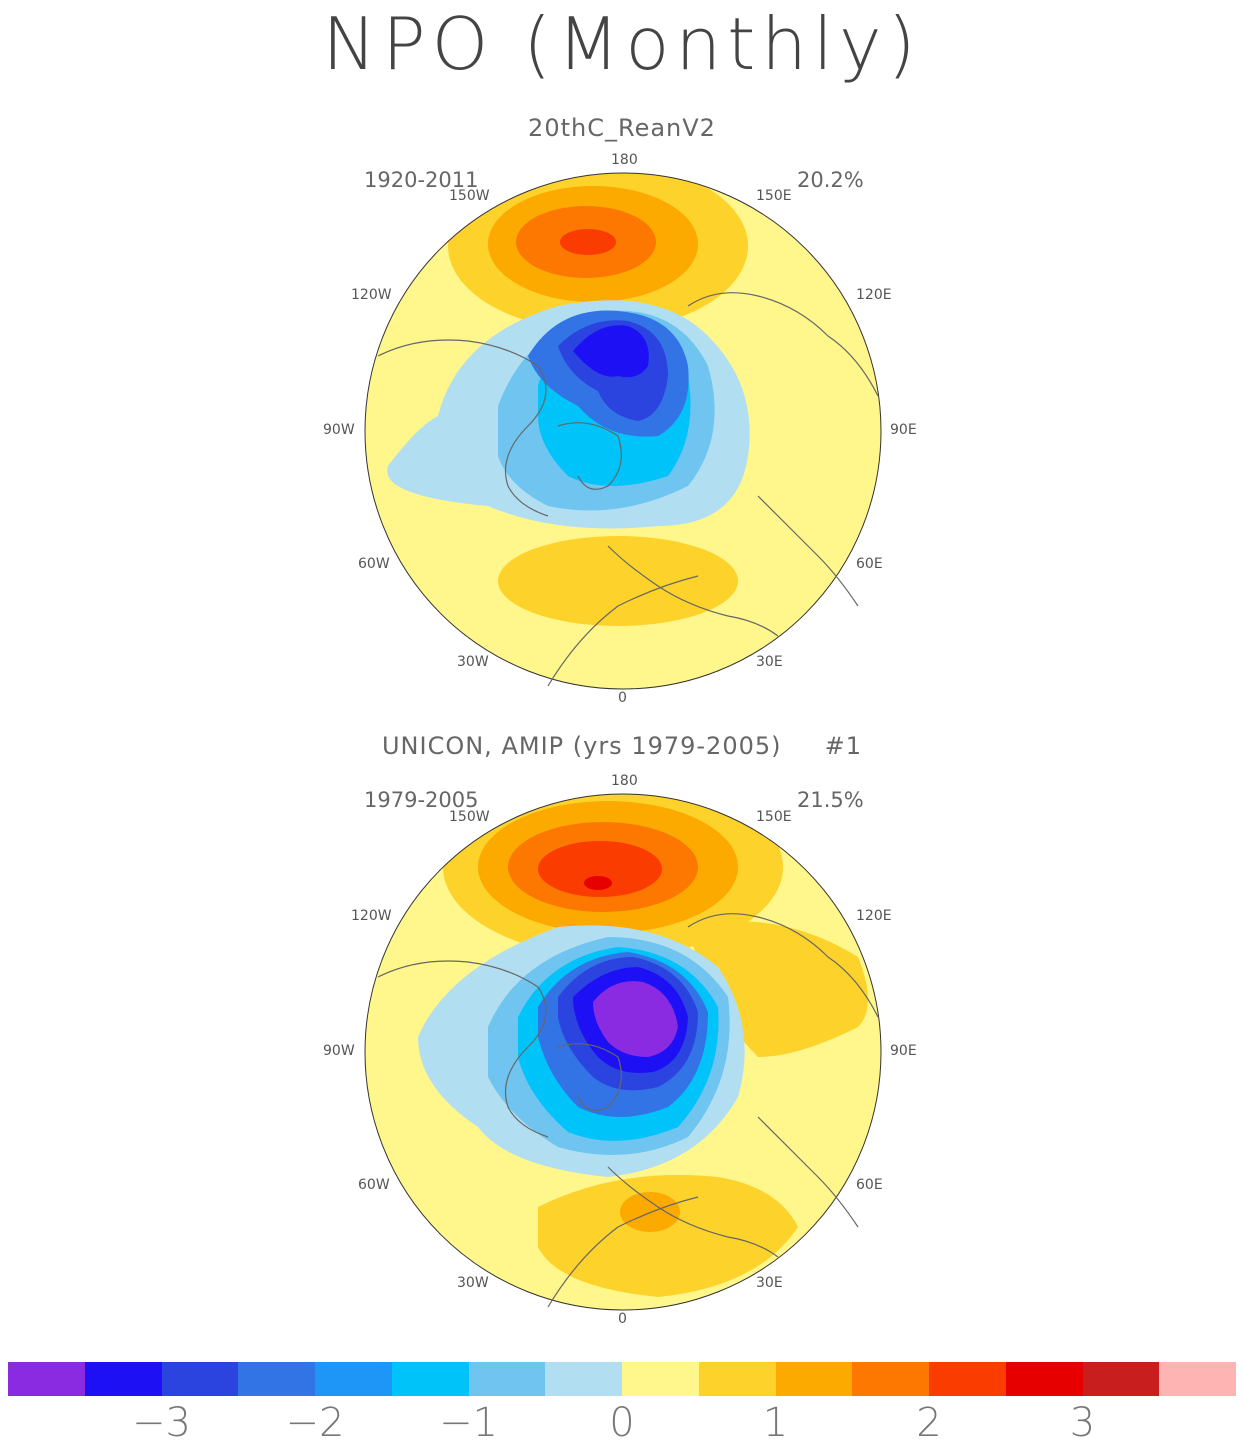 The image size is (1244, 1446). What do you see at coordinates (1082, 1423) in the screenshot?
I see `colorbar-tick-label: 3` at bounding box center [1082, 1423].